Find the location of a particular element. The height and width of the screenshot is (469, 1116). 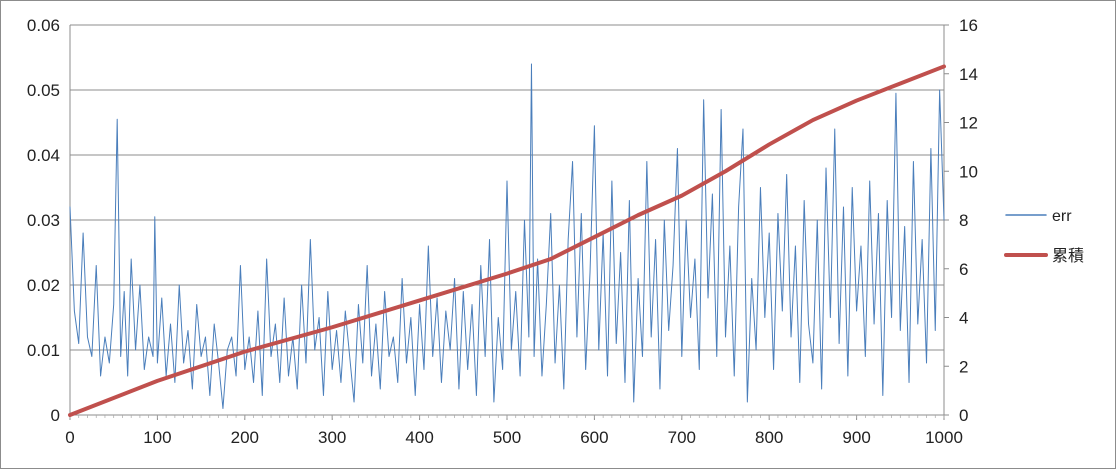

y-left-tick-label-2: 0.02 is located at coordinates (43, 285).